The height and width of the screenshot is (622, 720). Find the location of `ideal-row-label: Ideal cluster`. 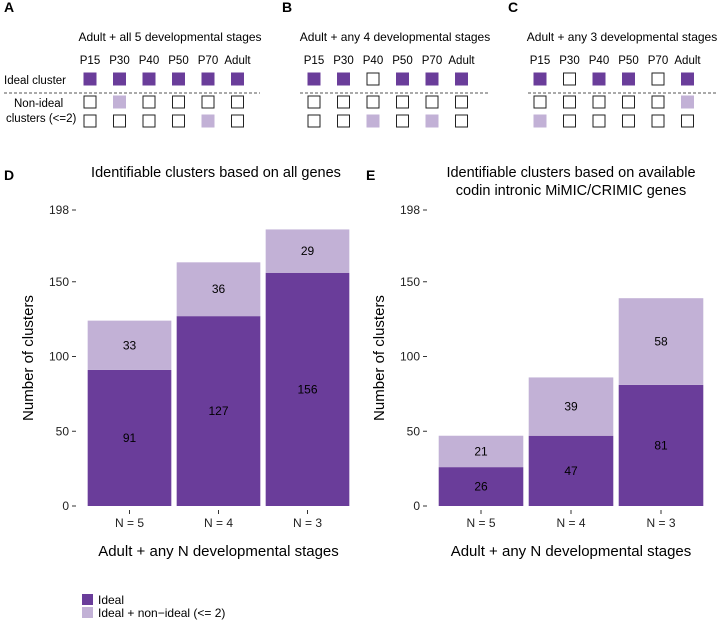

ideal-row-label: Ideal cluster is located at coordinates (35, 81).